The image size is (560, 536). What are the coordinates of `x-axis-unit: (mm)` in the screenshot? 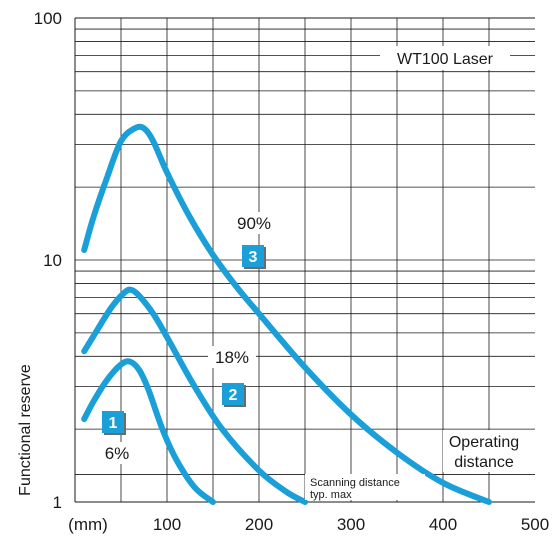 It's located at (88, 524).